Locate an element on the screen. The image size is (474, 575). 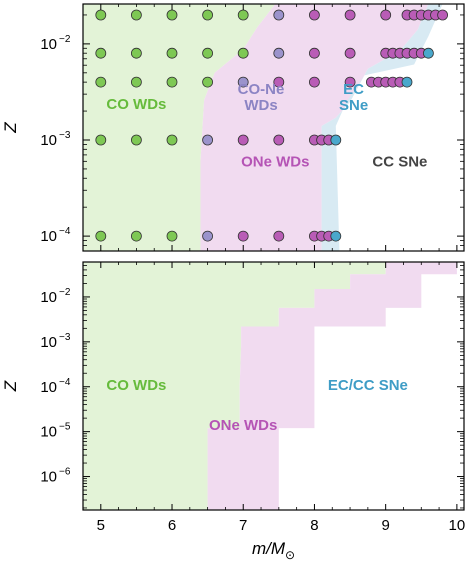
x-tick-label: 10 is located at coordinates (457, 525).